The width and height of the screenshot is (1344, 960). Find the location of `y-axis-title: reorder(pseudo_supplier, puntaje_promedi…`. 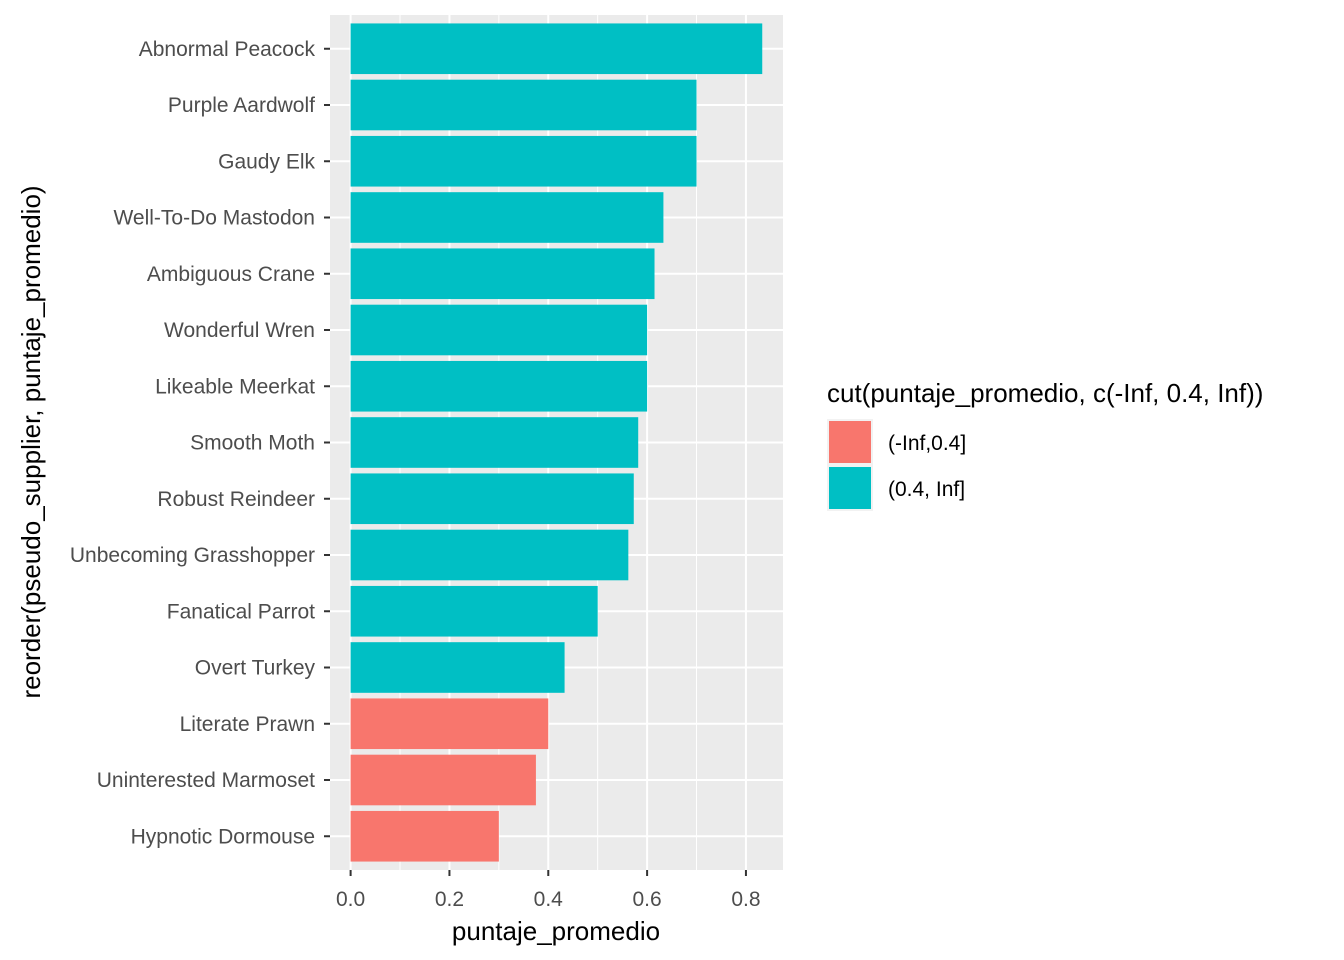

y-axis-title: reorder(pseudo_supplier, puntaje_promedi… is located at coordinates (31, 441).